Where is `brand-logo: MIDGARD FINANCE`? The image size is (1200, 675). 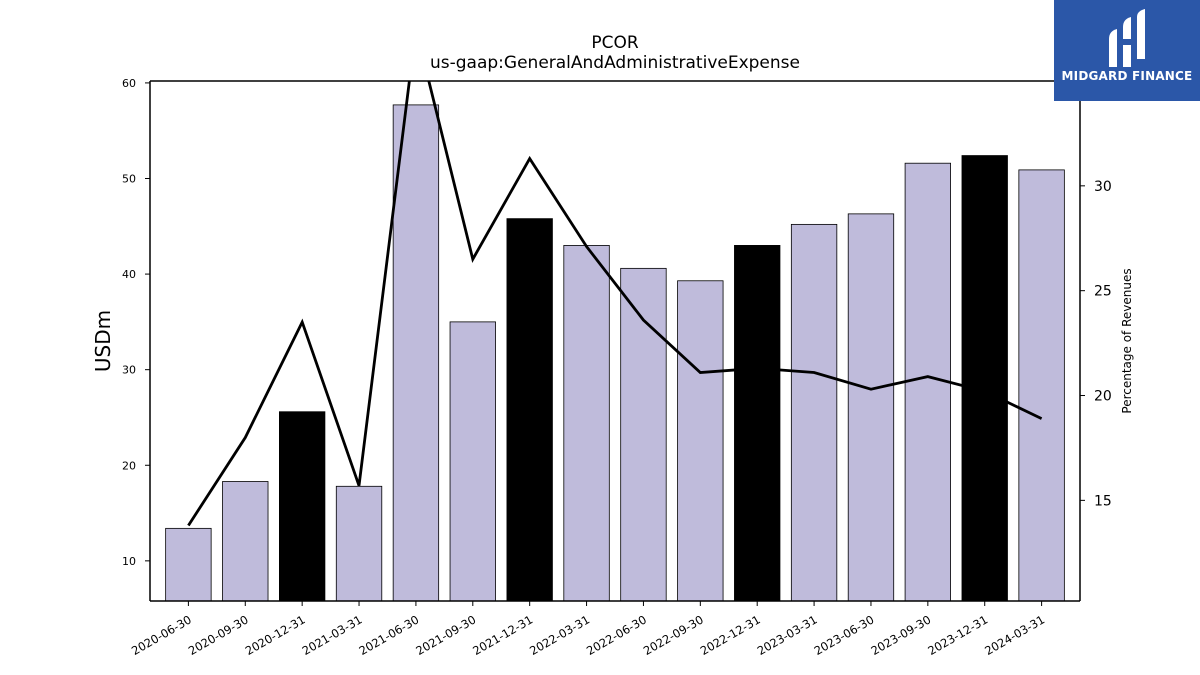
brand-logo: MIDGARD FINANCE is located at coordinates (1127, 50).